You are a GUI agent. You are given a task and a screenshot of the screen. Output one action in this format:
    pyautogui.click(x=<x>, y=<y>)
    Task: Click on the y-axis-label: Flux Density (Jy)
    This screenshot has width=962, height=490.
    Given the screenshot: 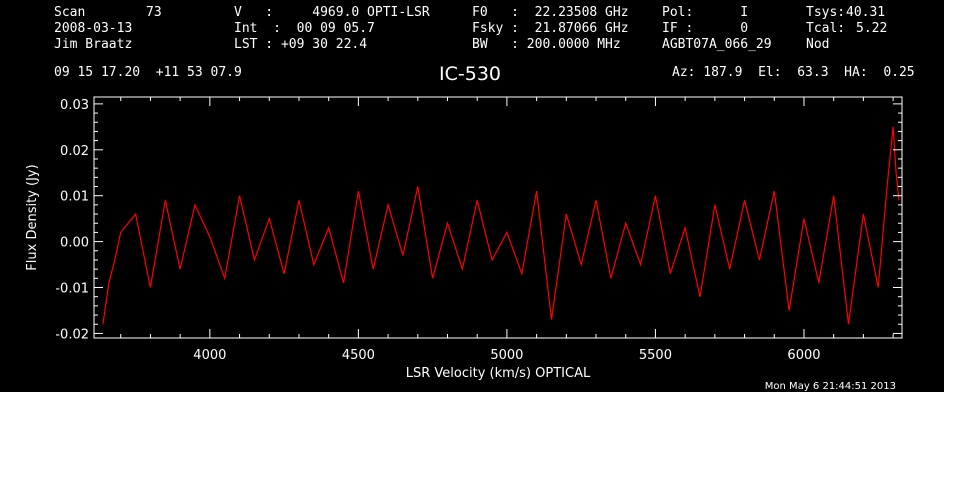 What is the action you would take?
    pyautogui.click(x=32, y=217)
    